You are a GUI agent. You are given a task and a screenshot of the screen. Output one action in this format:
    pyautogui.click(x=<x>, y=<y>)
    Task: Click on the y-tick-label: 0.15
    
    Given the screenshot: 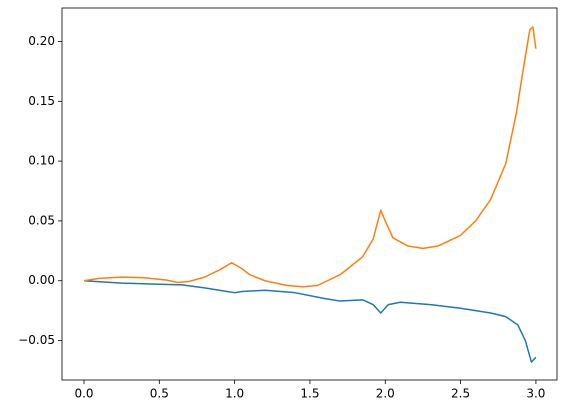 What is the action you would take?
    pyautogui.click(x=41, y=101)
    